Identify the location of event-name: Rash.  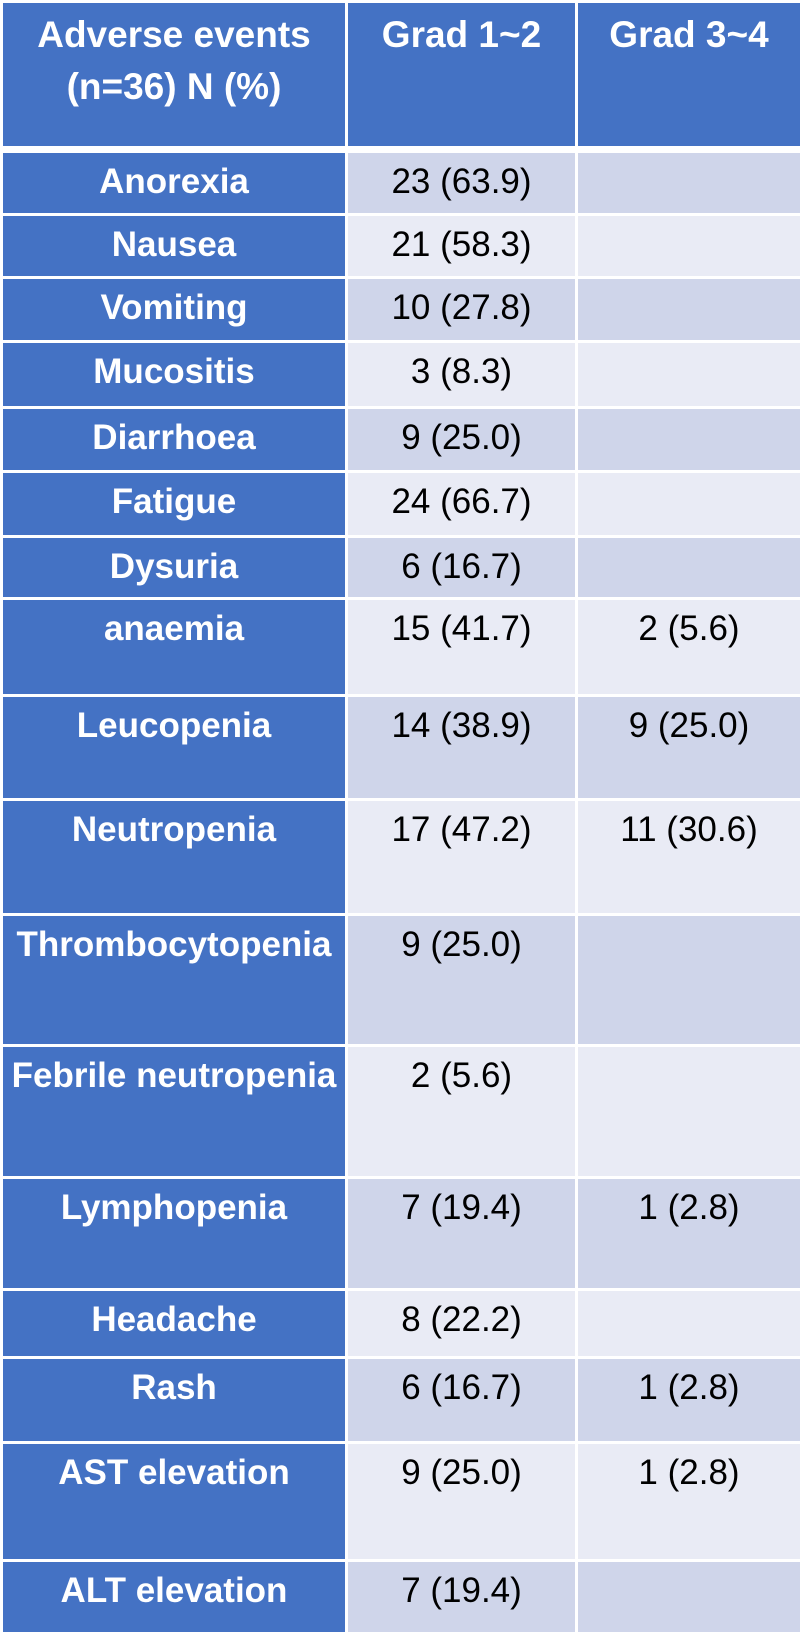
(174, 1400).